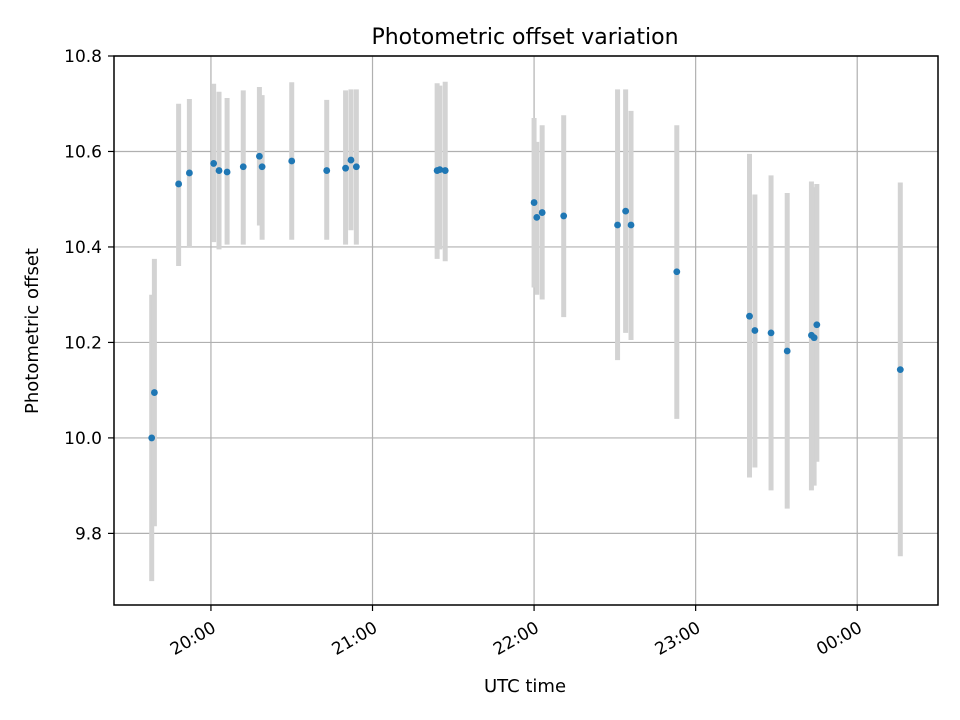  What do you see at coordinates (83, 343) in the screenshot?
I see `y-tick-label: 10.2` at bounding box center [83, 343].